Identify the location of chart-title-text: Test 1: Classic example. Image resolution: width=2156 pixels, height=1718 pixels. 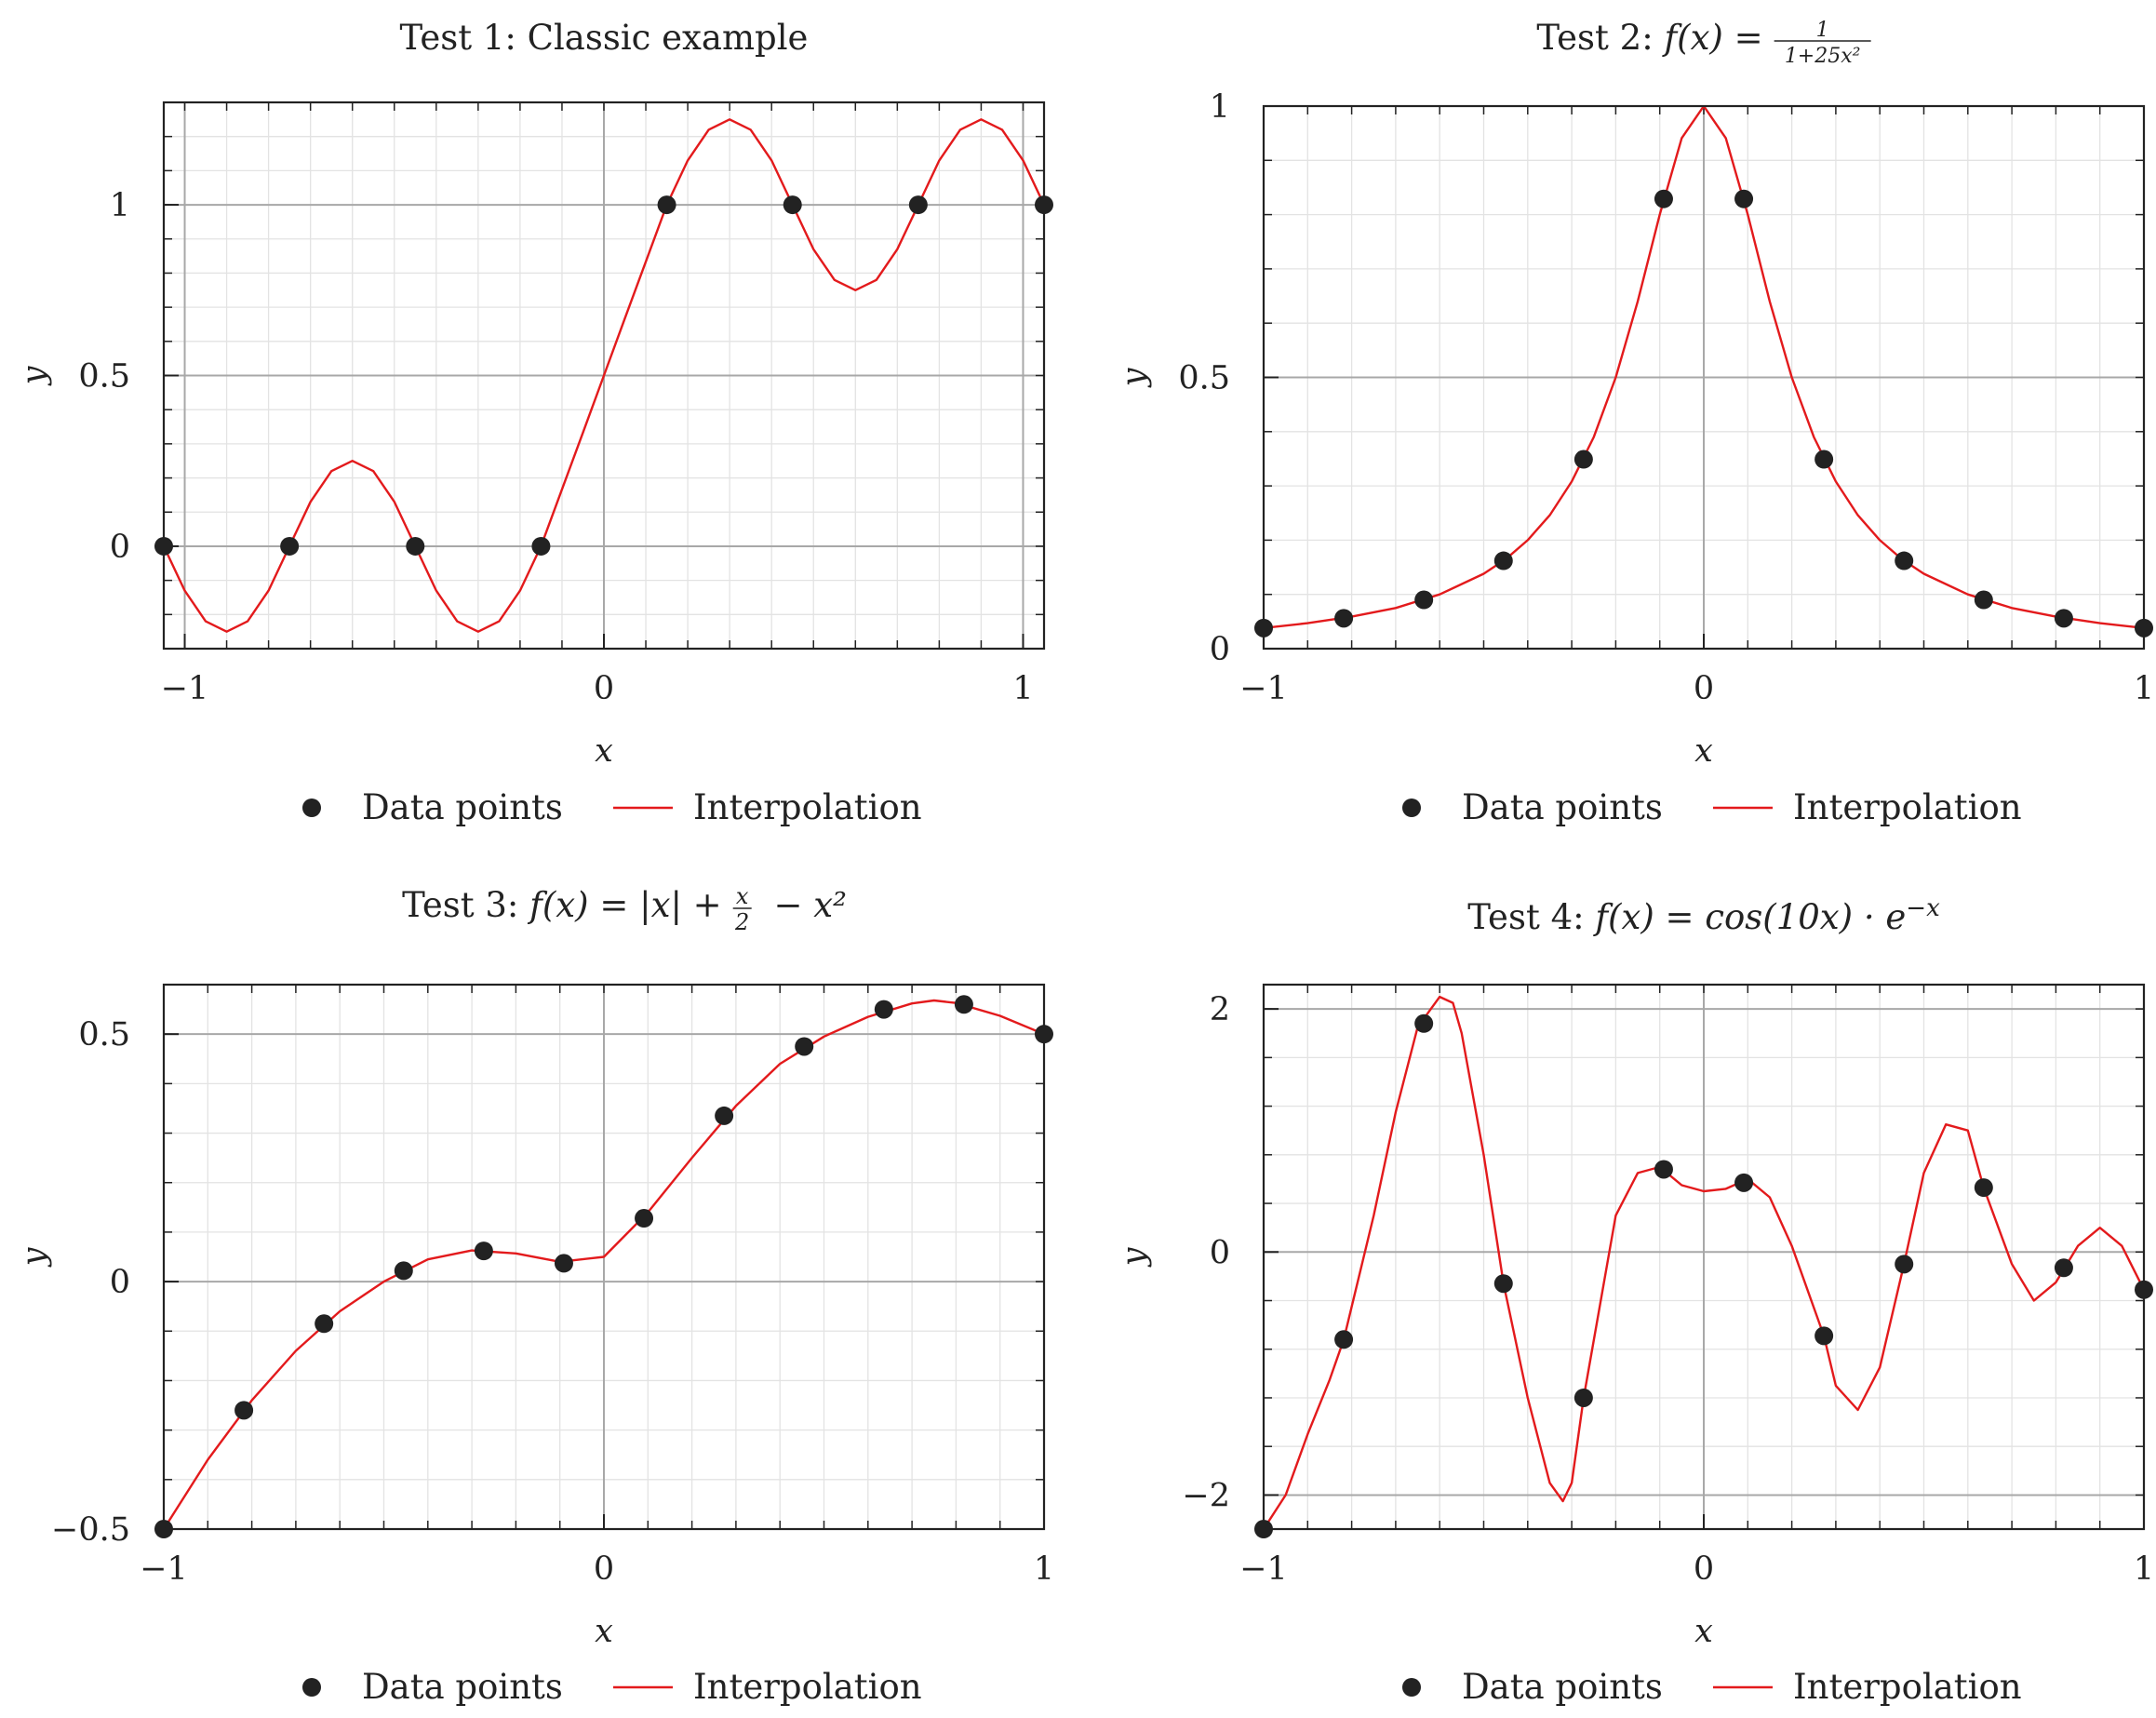
(604, 38).